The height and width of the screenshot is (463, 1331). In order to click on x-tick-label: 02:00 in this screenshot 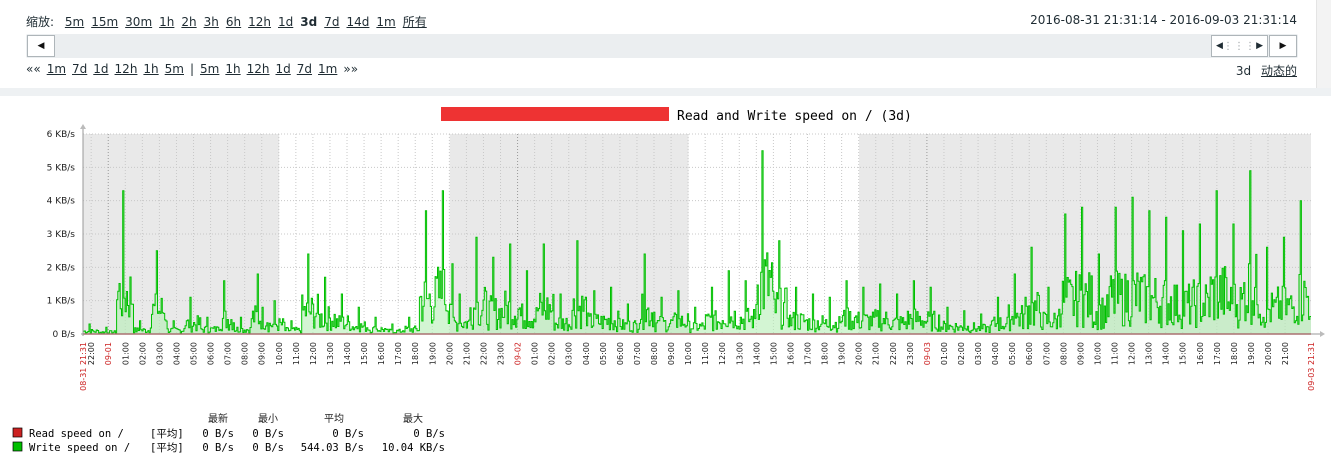, I will do `click(142, 353)`.